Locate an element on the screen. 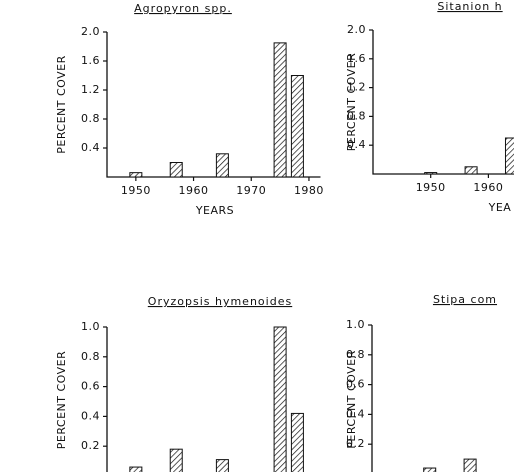 The image size is (514, 472). x-tick-label: 1970 is located at coordinates (251, 190).